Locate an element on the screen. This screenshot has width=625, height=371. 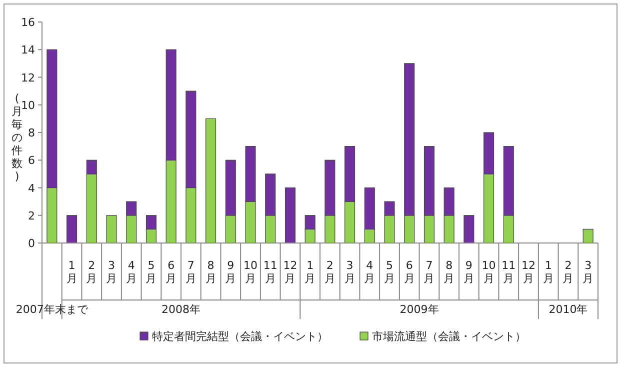
y-tick-label: 10 is located at coordinates (28, 105).